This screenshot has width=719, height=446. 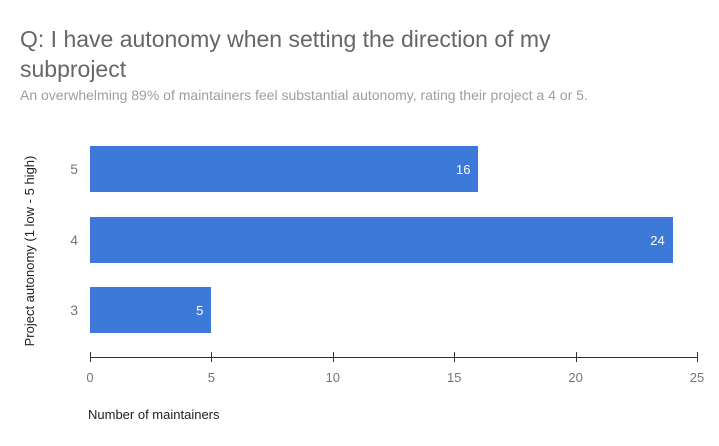 What do you see at coordinates (151, 310) in the screenshot?
I see `bar-category-3: 5` at bounding box center [151, 310].